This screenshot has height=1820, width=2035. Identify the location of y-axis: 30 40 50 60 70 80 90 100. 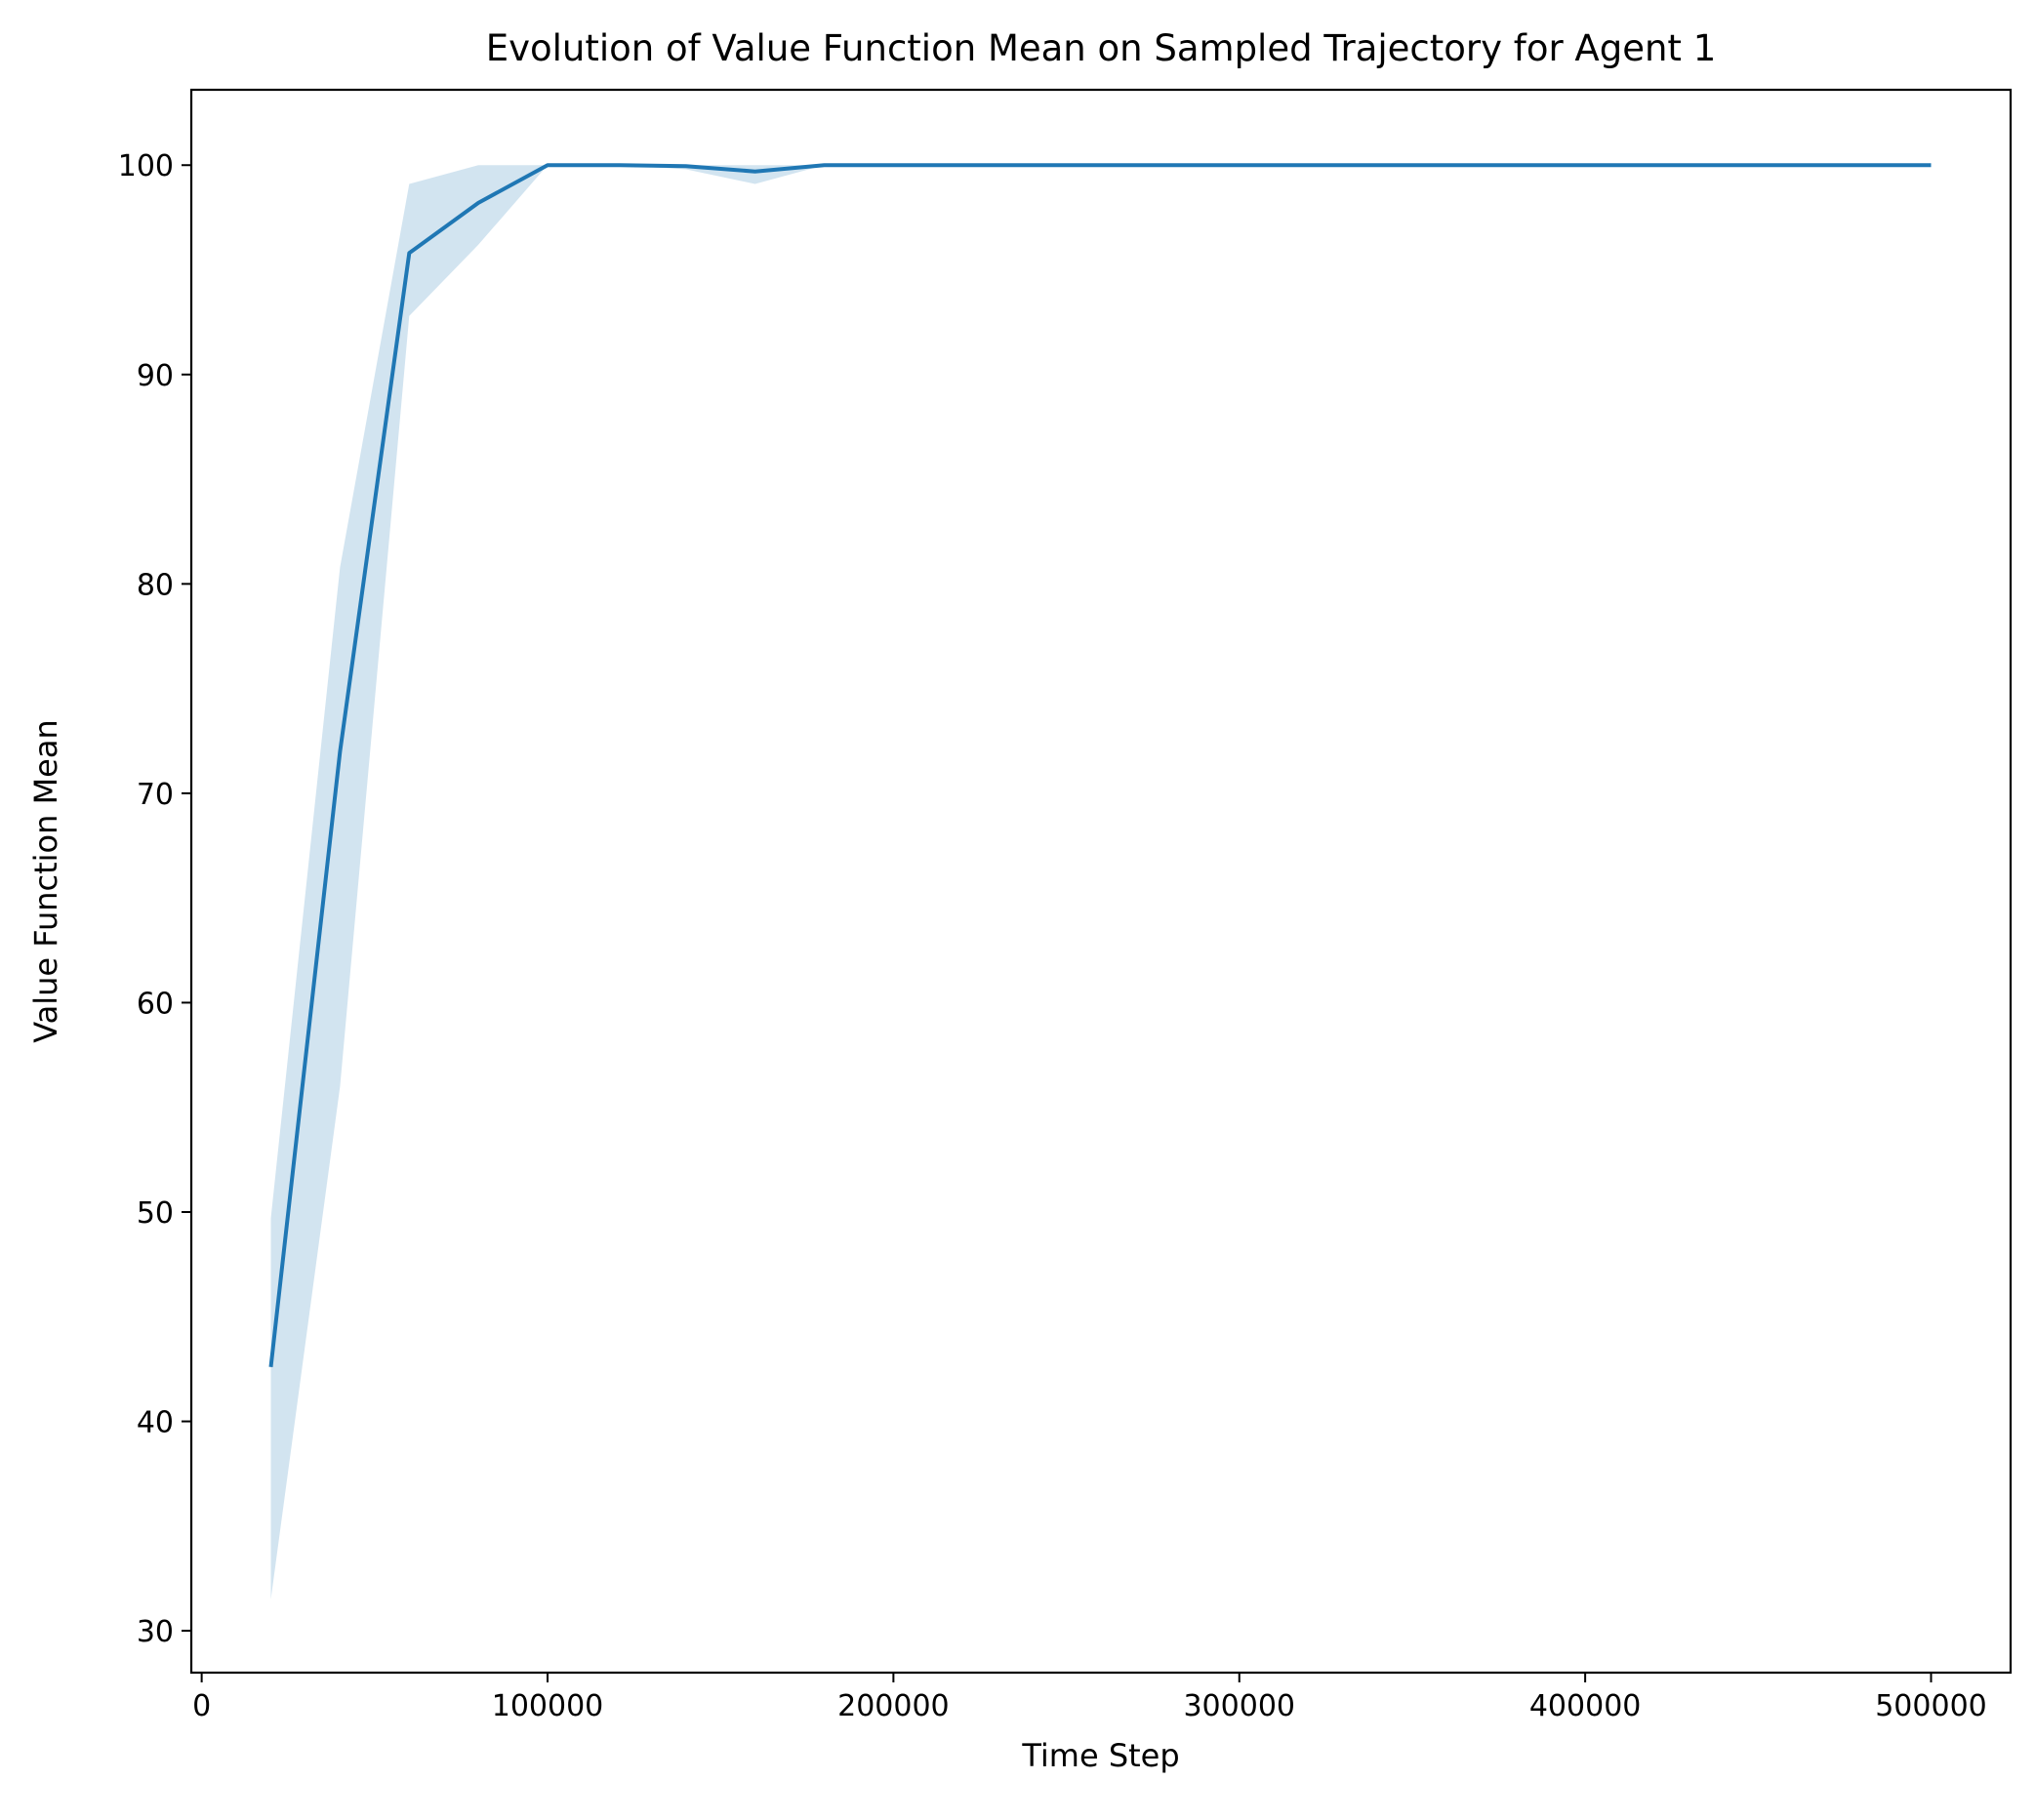
(155, 899).